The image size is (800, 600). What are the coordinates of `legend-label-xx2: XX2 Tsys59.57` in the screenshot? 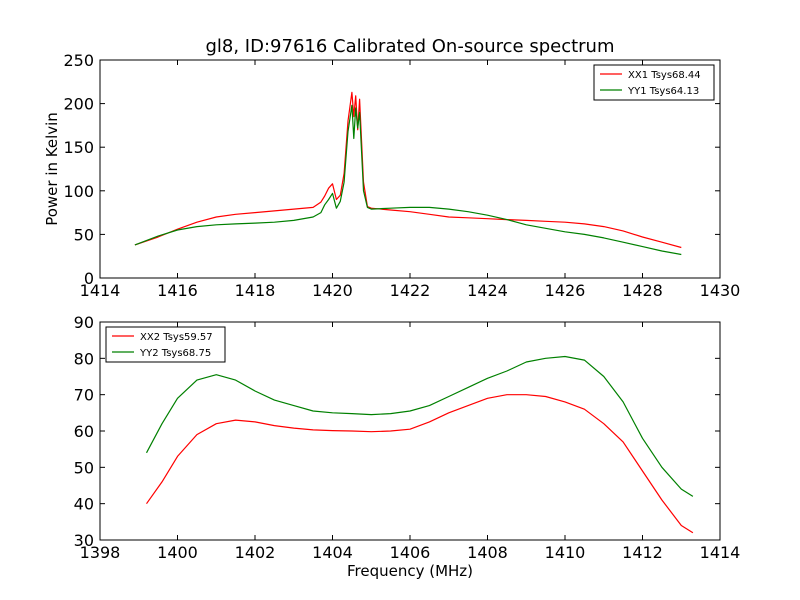 It's located at (176, 337).